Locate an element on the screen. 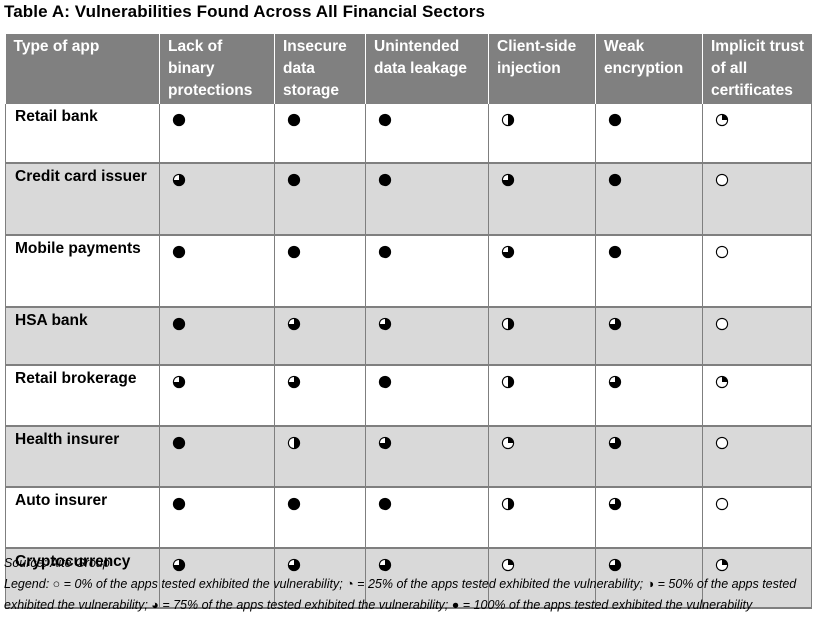 The image size is (814, 634). row-label: Health insurer is located at coordinates (82, 457).